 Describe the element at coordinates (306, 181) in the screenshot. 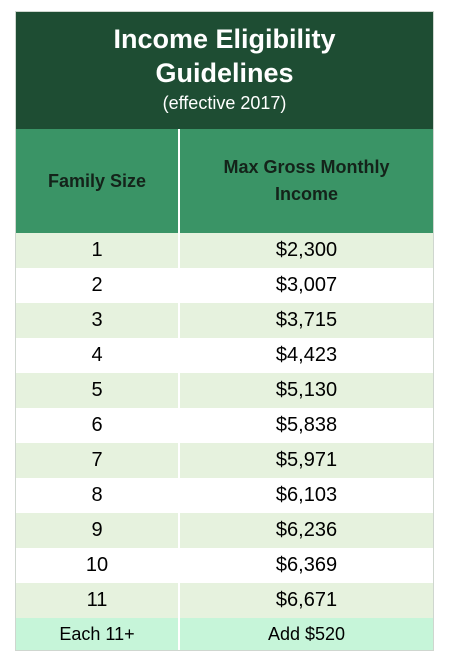

I see `max-income-header: Max Gross Monthly Income` at that location.